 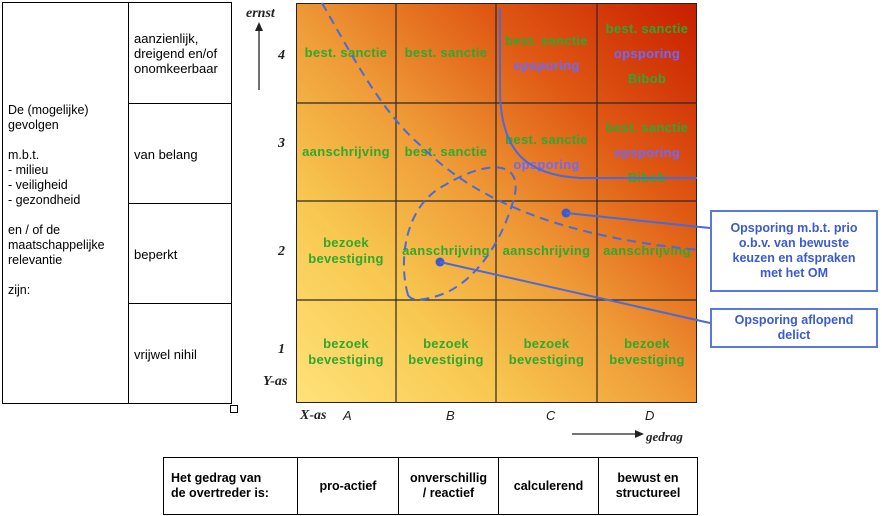 I want to click on severity-level-4: aanzienlijk, dreigend en/of onomkeerbaar, so click(x=176, y=53).